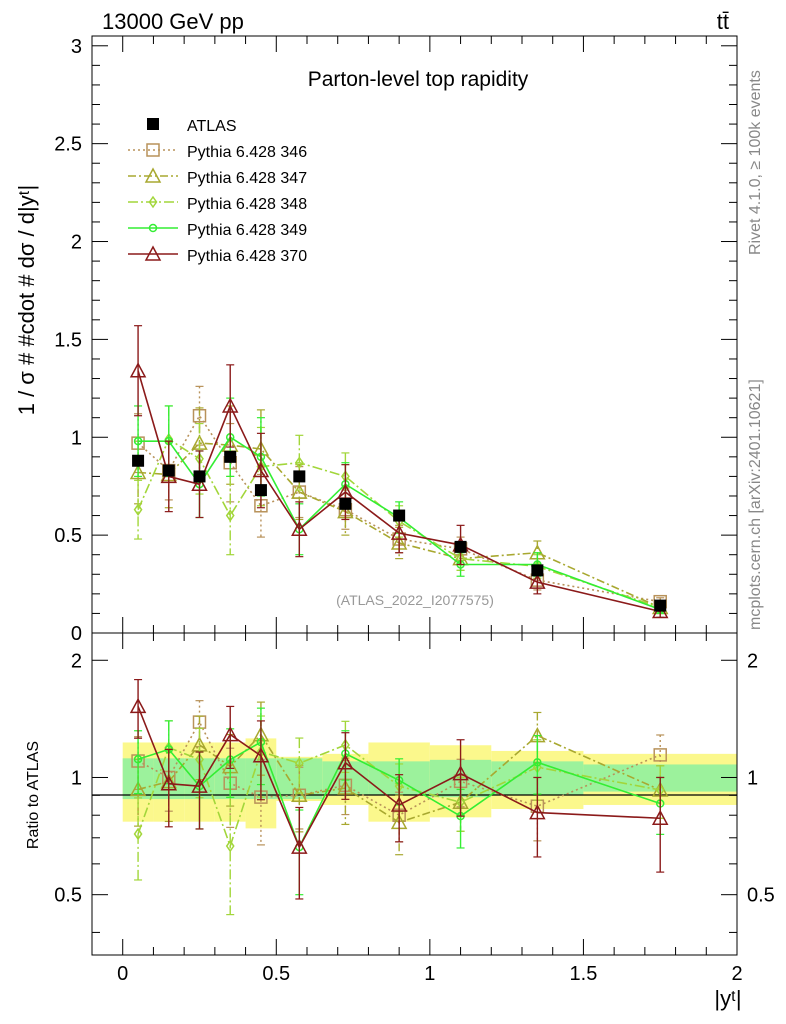 The image size is (786, 1024). Describe the element at coordinates (173, 21) in the screenshot. I see `energy-label: 13000 GeV pp` at that location.